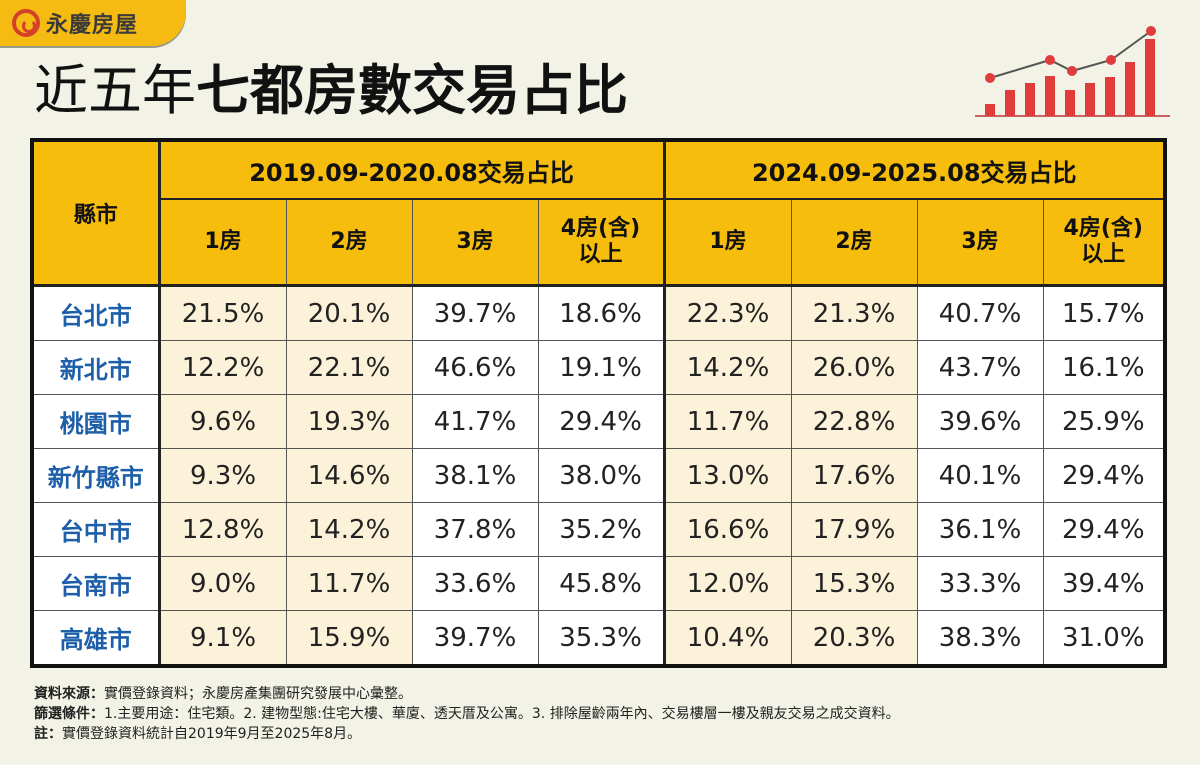  I want to click on city-cell: 高雄市, so click(96, 638).